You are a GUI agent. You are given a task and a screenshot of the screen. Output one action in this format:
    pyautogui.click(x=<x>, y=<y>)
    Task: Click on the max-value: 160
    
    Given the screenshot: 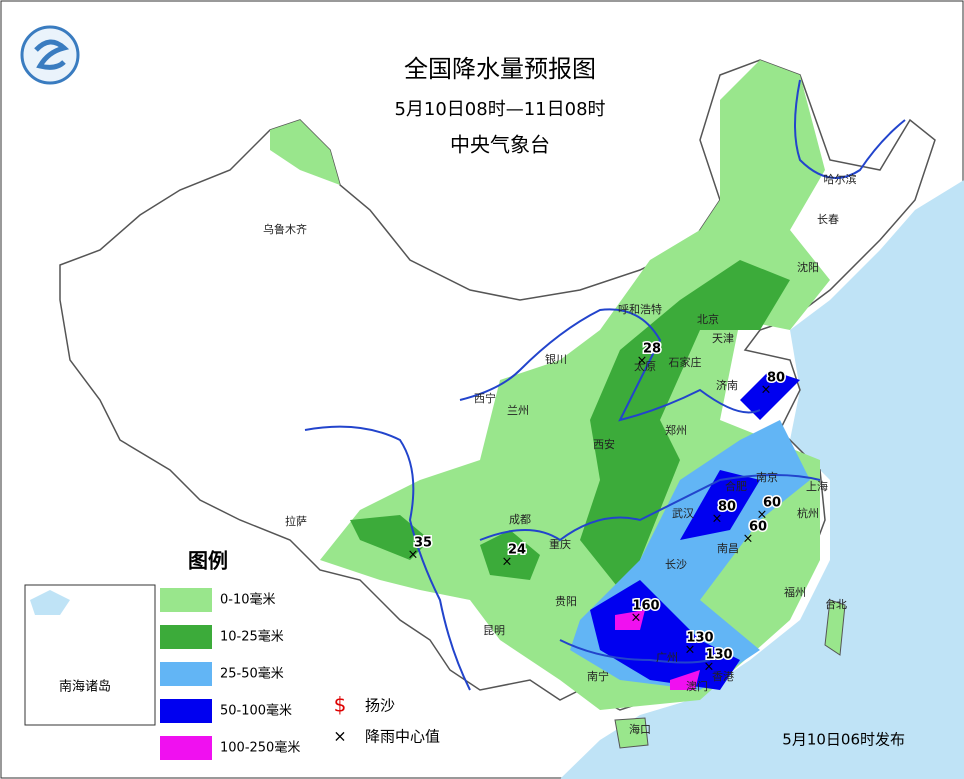 What is the action you would take?
    pyautogui.click(x=645, y=606)
    